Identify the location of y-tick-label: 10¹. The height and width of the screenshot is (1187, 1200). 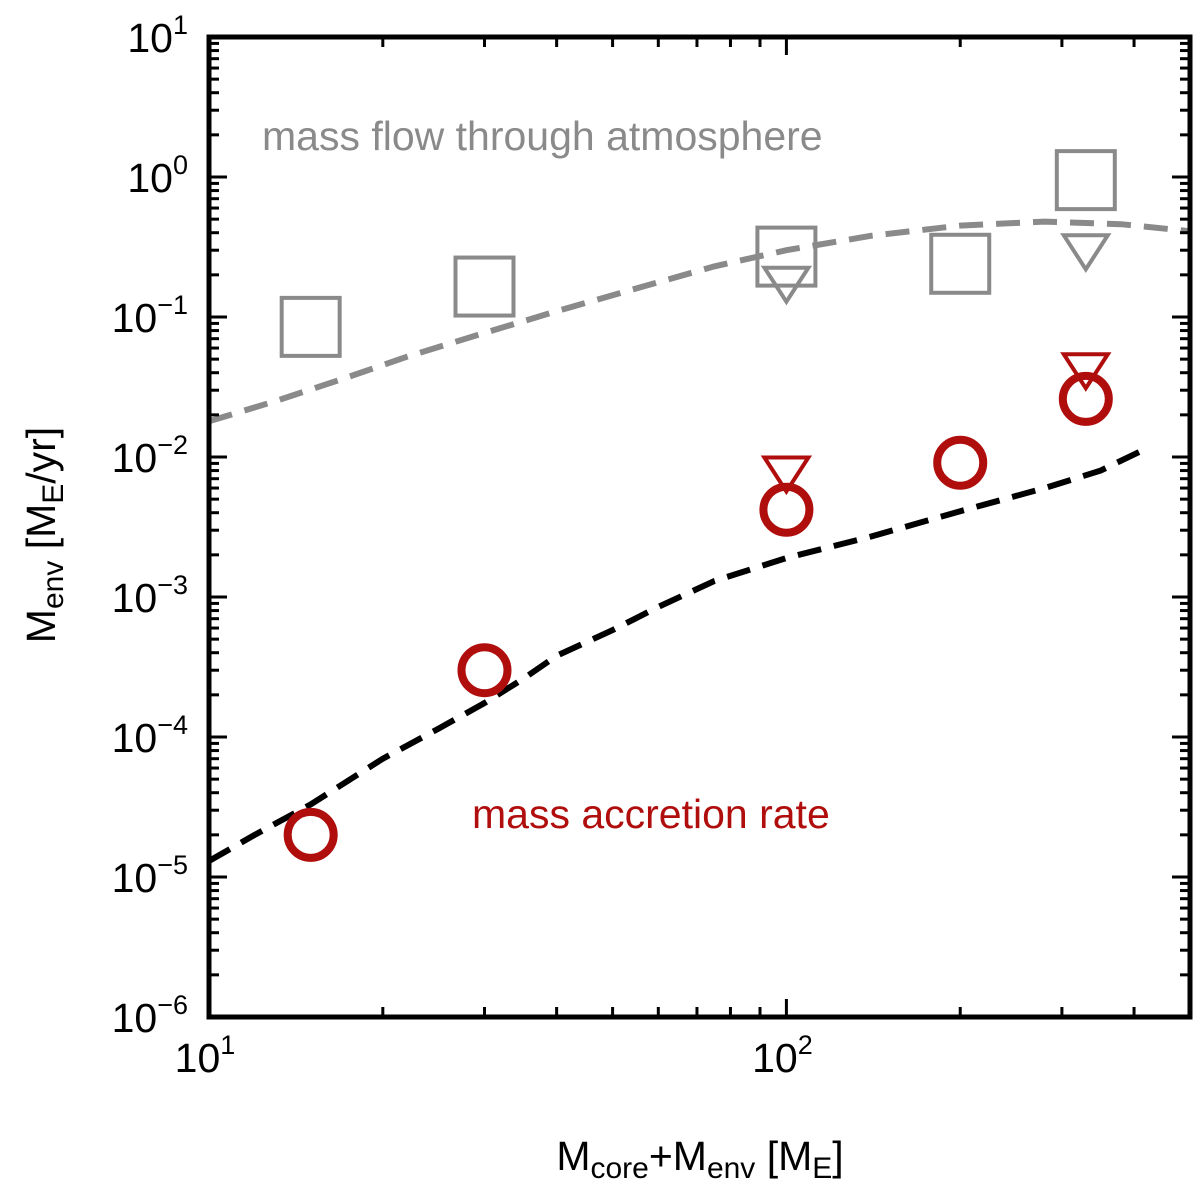
(157, 35).